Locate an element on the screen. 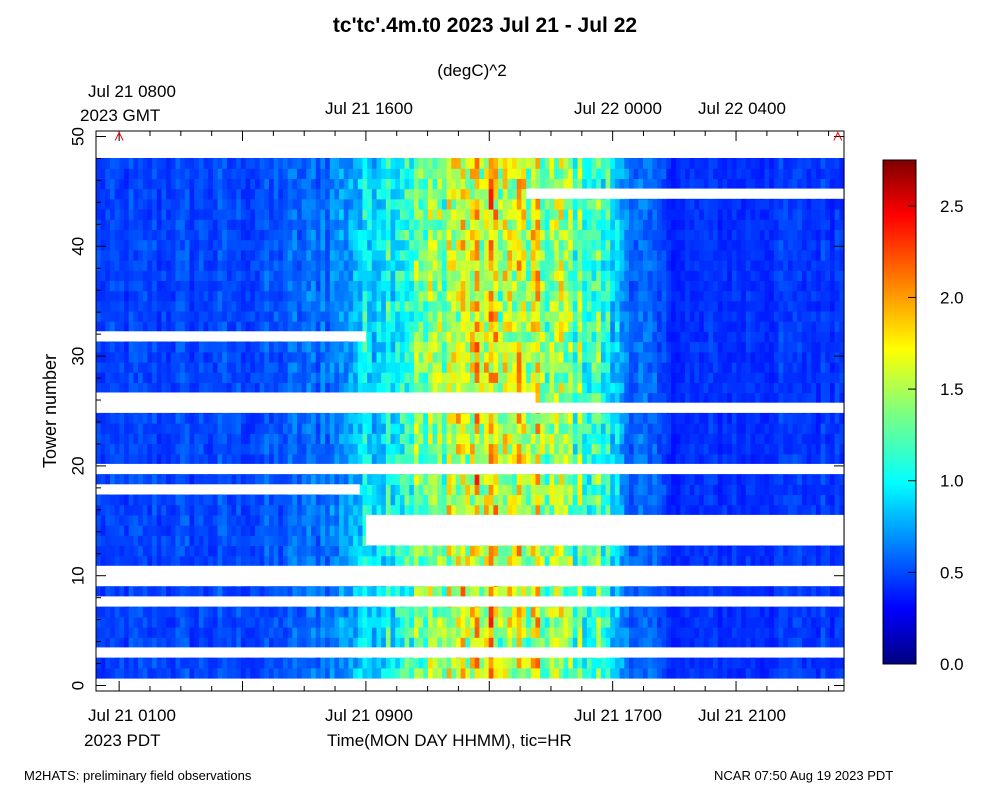  footer-right: NCAR 07:50 Aug 19 2023 PDT is located at coordinates (804, 775).